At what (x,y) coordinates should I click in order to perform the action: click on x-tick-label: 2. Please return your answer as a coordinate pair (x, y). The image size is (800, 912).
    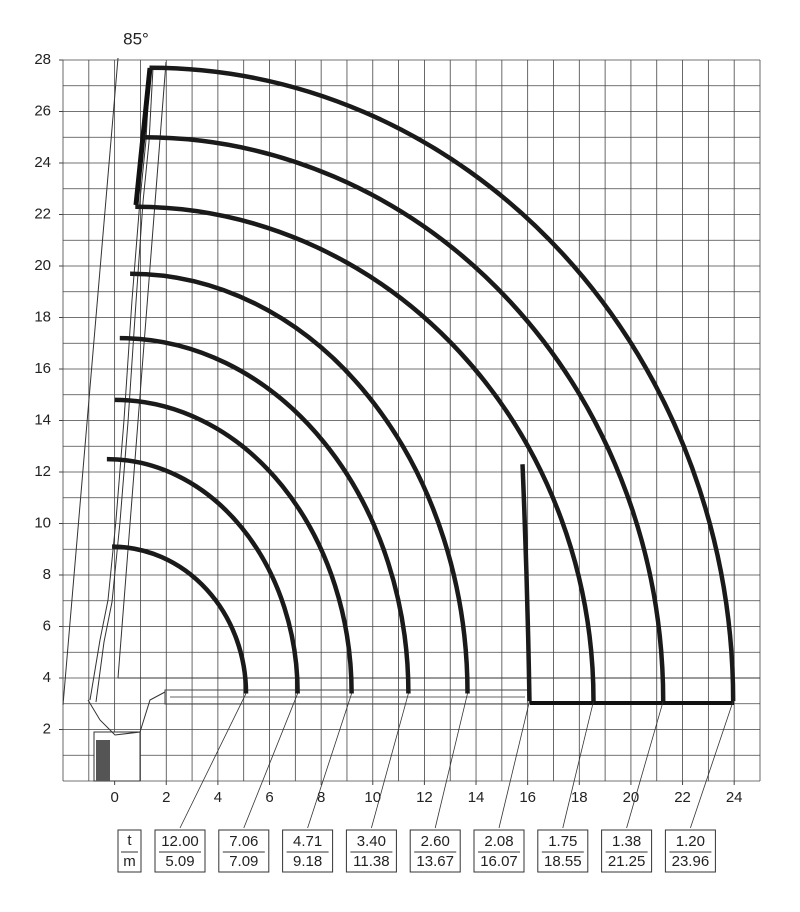
    Looking at the image, I should click on (166, 797).